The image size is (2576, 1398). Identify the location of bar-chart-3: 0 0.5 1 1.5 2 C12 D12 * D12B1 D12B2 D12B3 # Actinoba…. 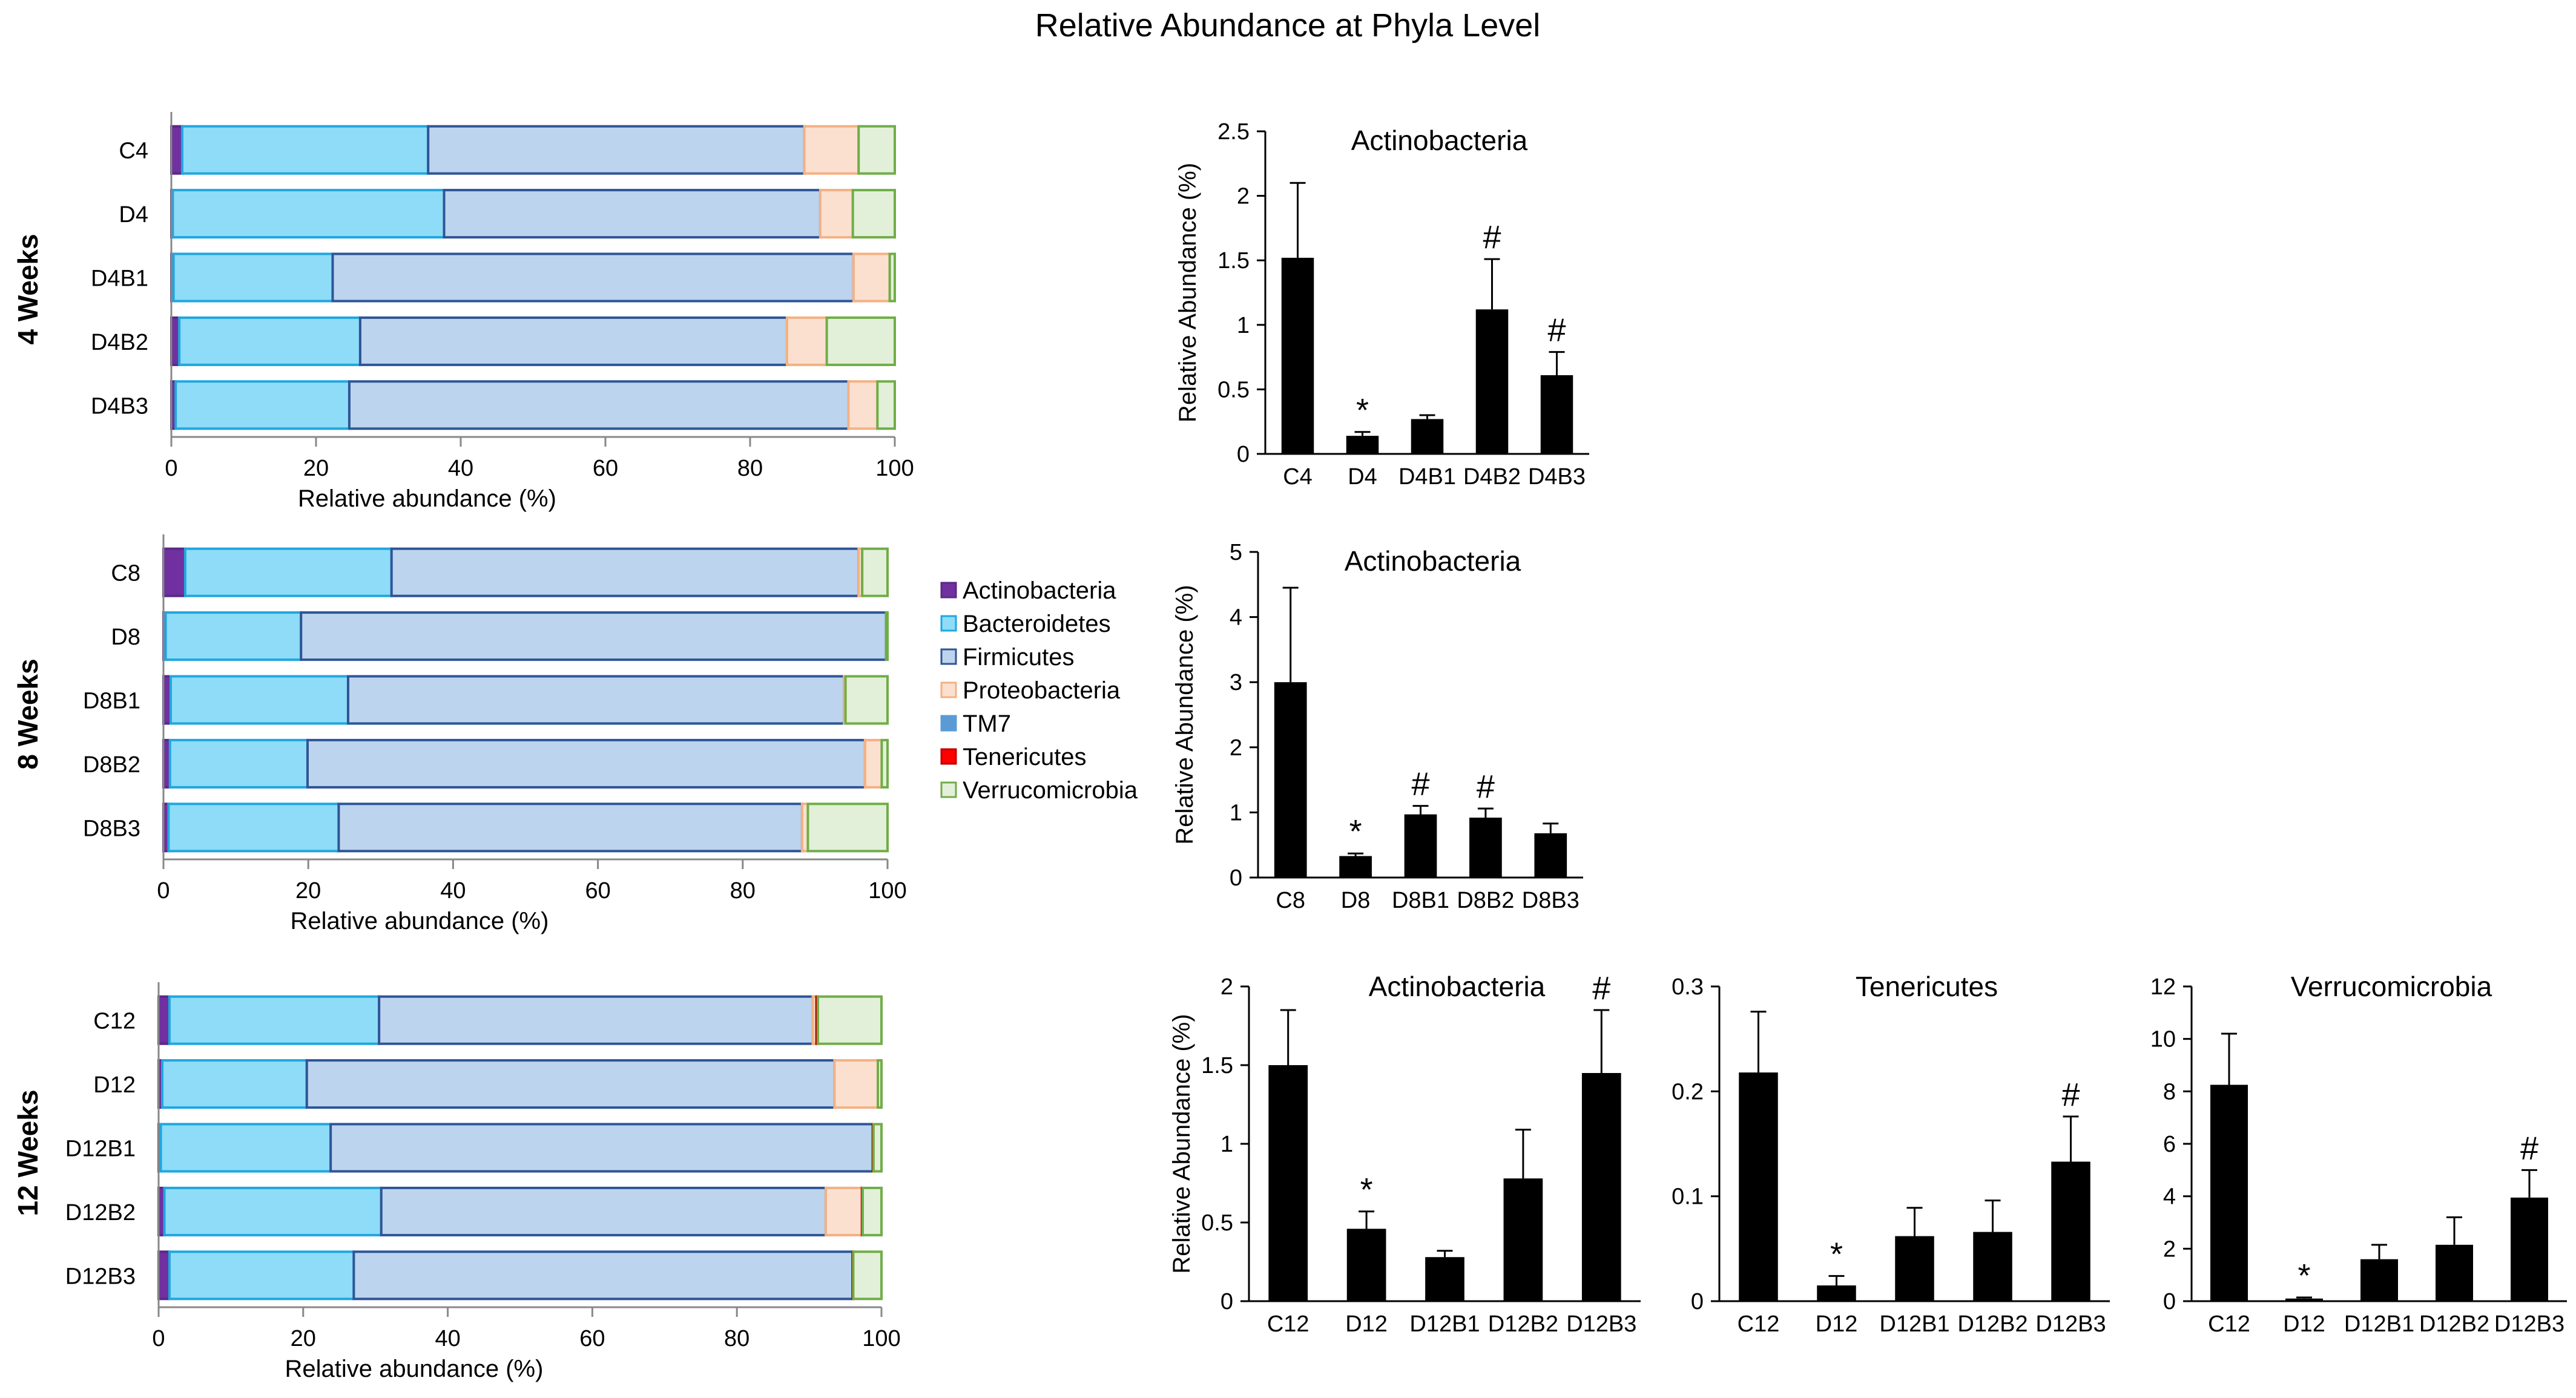
(1405, 1153).